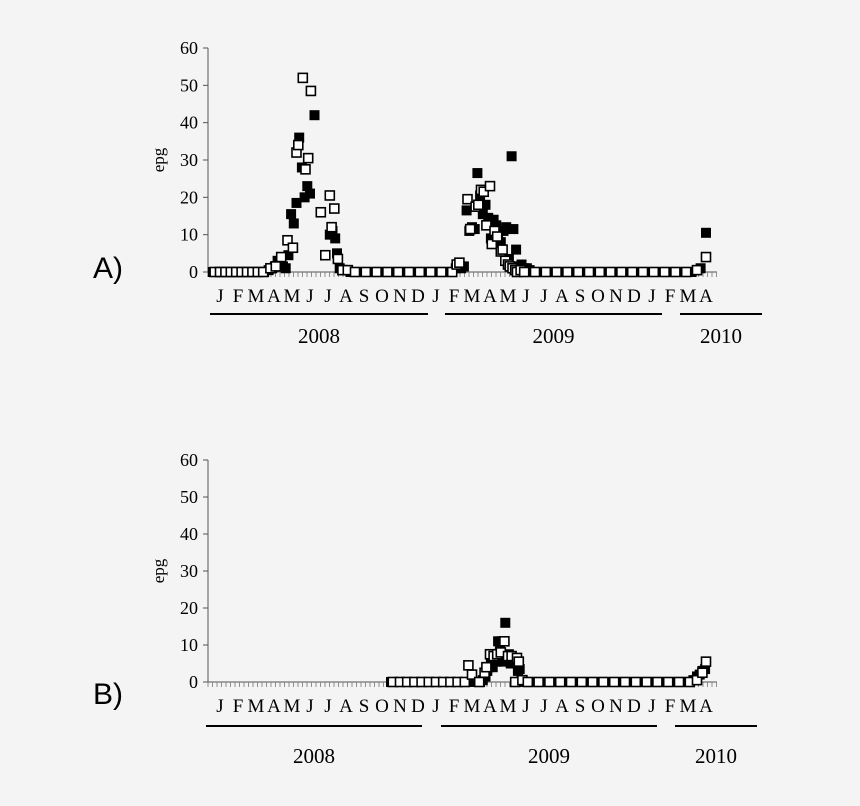 This screenshot has width=860, height=806. What do you see at coordinates (189, 571) in the screenshot?
I see `y-tick-label: 30` at bounding box center [189, 571].